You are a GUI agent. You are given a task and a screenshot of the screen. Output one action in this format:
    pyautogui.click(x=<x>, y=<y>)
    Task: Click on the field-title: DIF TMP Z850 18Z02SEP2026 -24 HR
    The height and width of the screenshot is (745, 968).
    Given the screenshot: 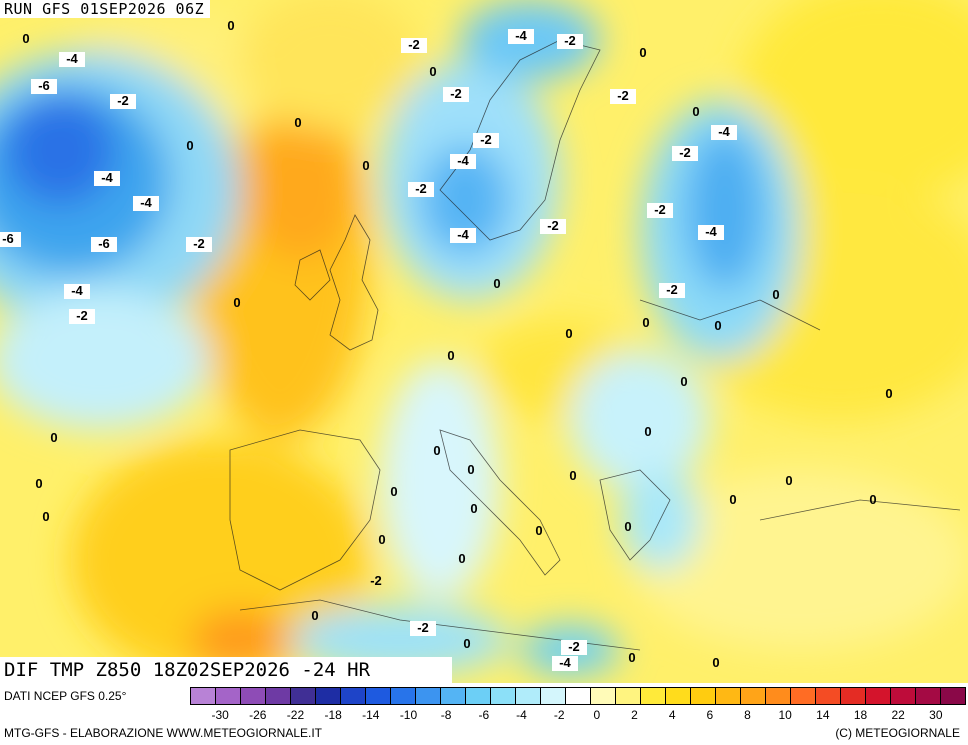 What is the action you would take?
    pyautogui.click(x=226, y=670)
    